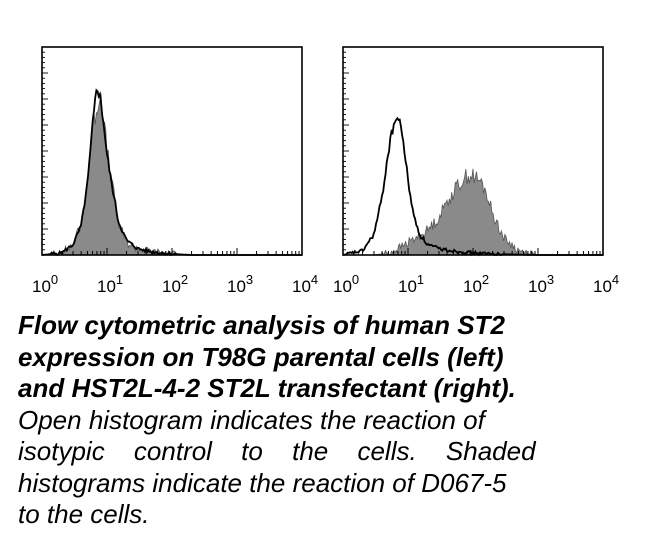 Image resolution: width=650 pixels, height=555 pixels. I want to click on shaded-histogram-right, so click(473, 212).